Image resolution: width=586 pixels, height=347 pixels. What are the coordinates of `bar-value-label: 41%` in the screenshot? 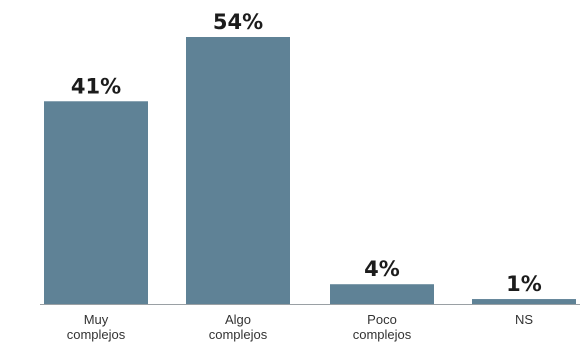 It's located at (96, 86).